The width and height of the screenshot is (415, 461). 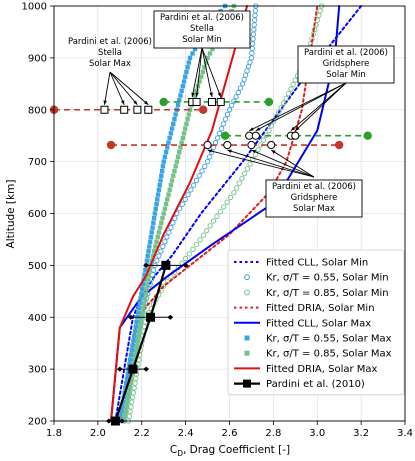 I want to click on x-tick-label: 3.2, so click(x=361, y=433).